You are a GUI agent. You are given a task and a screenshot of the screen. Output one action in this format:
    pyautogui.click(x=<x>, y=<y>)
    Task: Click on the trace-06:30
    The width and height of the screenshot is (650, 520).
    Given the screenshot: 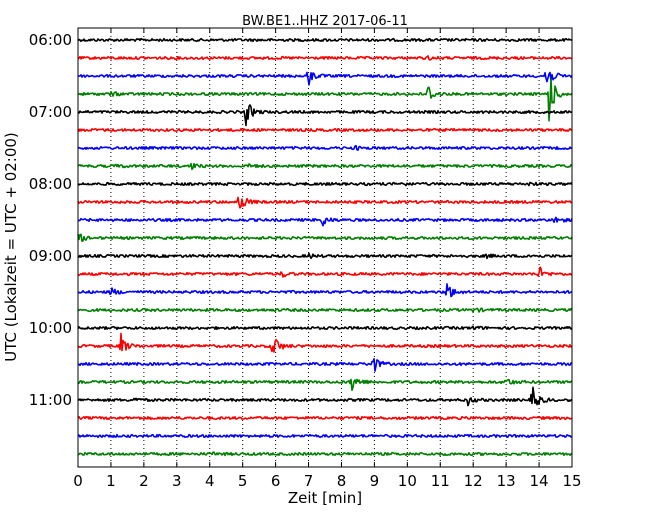 What is the action you would take?
    pyautogui.click(x=325, y=78)
    